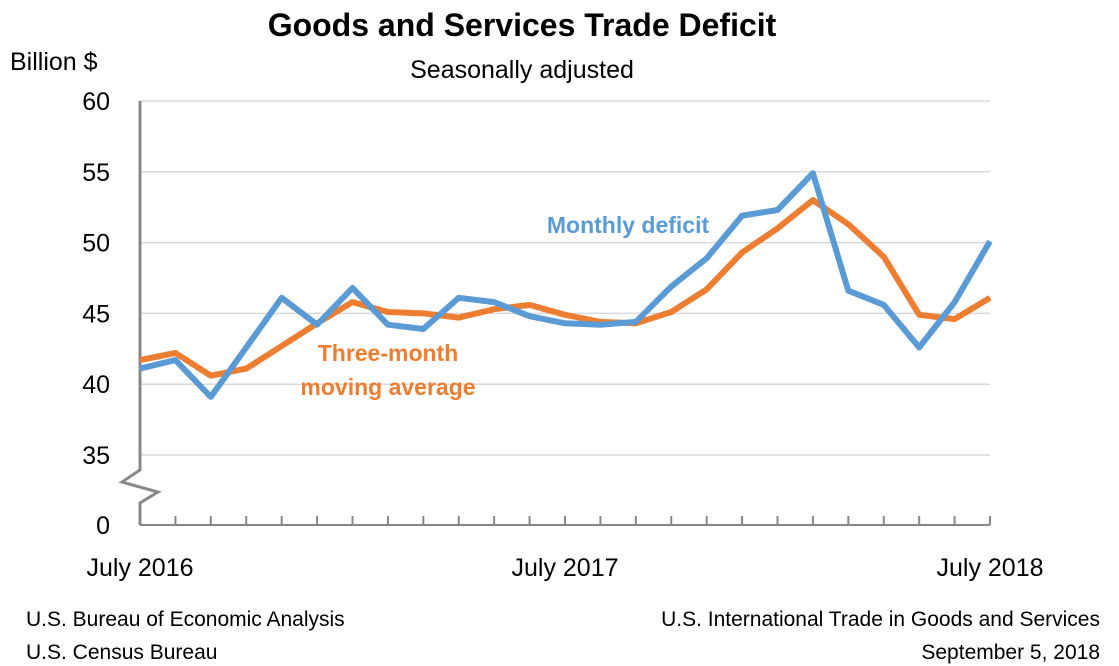 The height and width of the screenshot is (666, 1119). I want to click on y-tick-label: 55, so click(96, 173).